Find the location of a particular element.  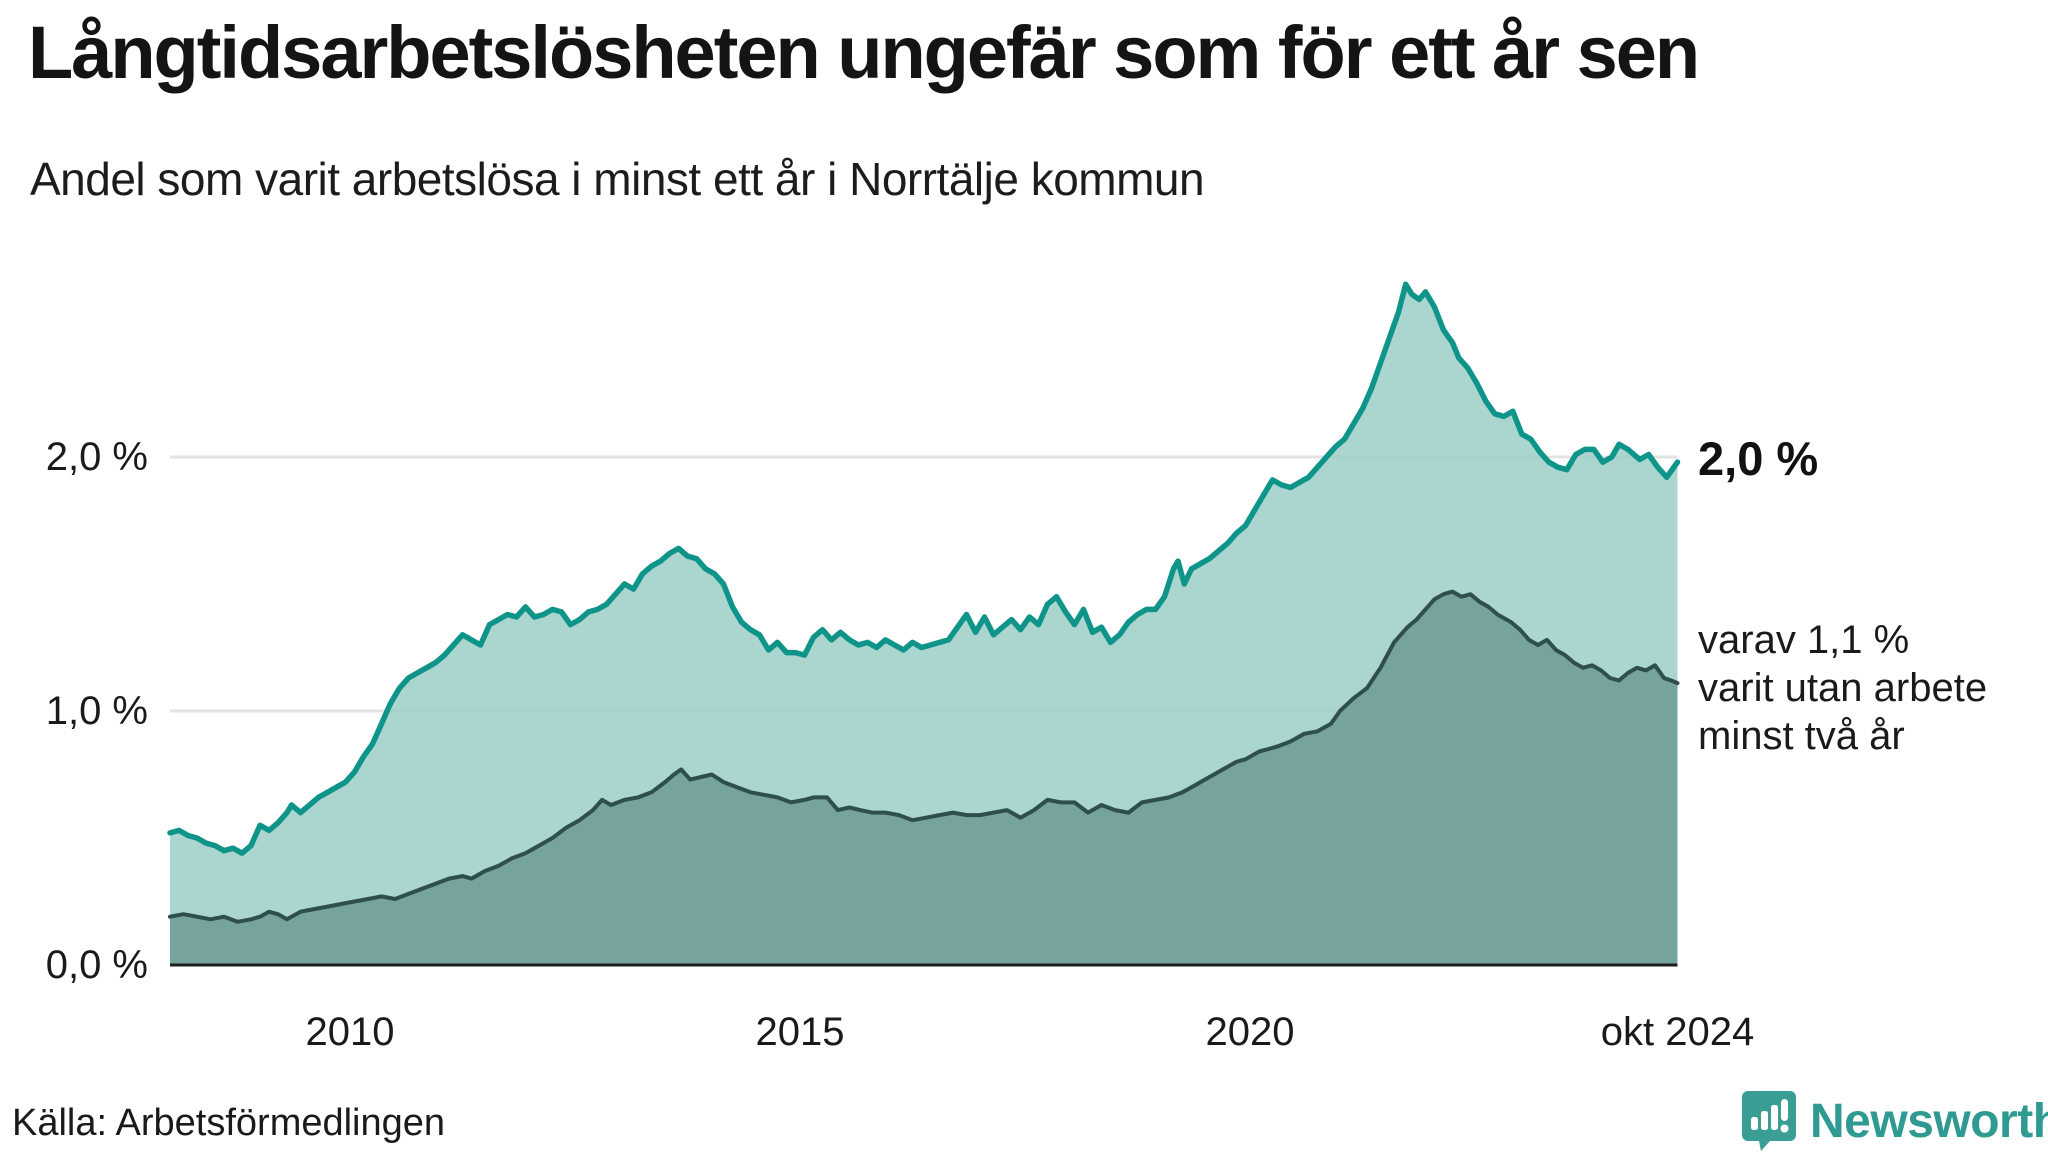

x-axis-label-2020: 2020 is located at coordinates (1250, 1032).